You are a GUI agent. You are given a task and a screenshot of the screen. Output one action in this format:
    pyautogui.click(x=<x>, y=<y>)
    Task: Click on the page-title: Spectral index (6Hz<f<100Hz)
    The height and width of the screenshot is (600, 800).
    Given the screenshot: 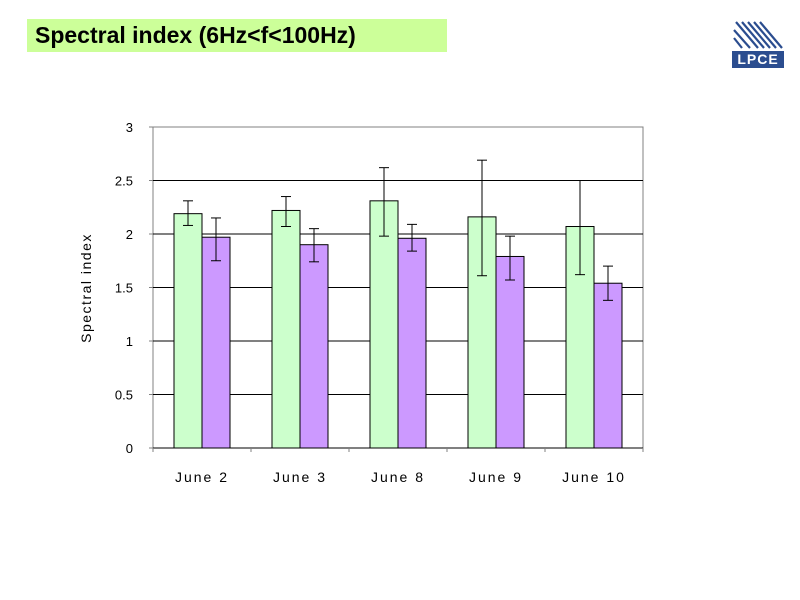 What is the action you would take?
    pyautogui.click(x=195, y=35)
    